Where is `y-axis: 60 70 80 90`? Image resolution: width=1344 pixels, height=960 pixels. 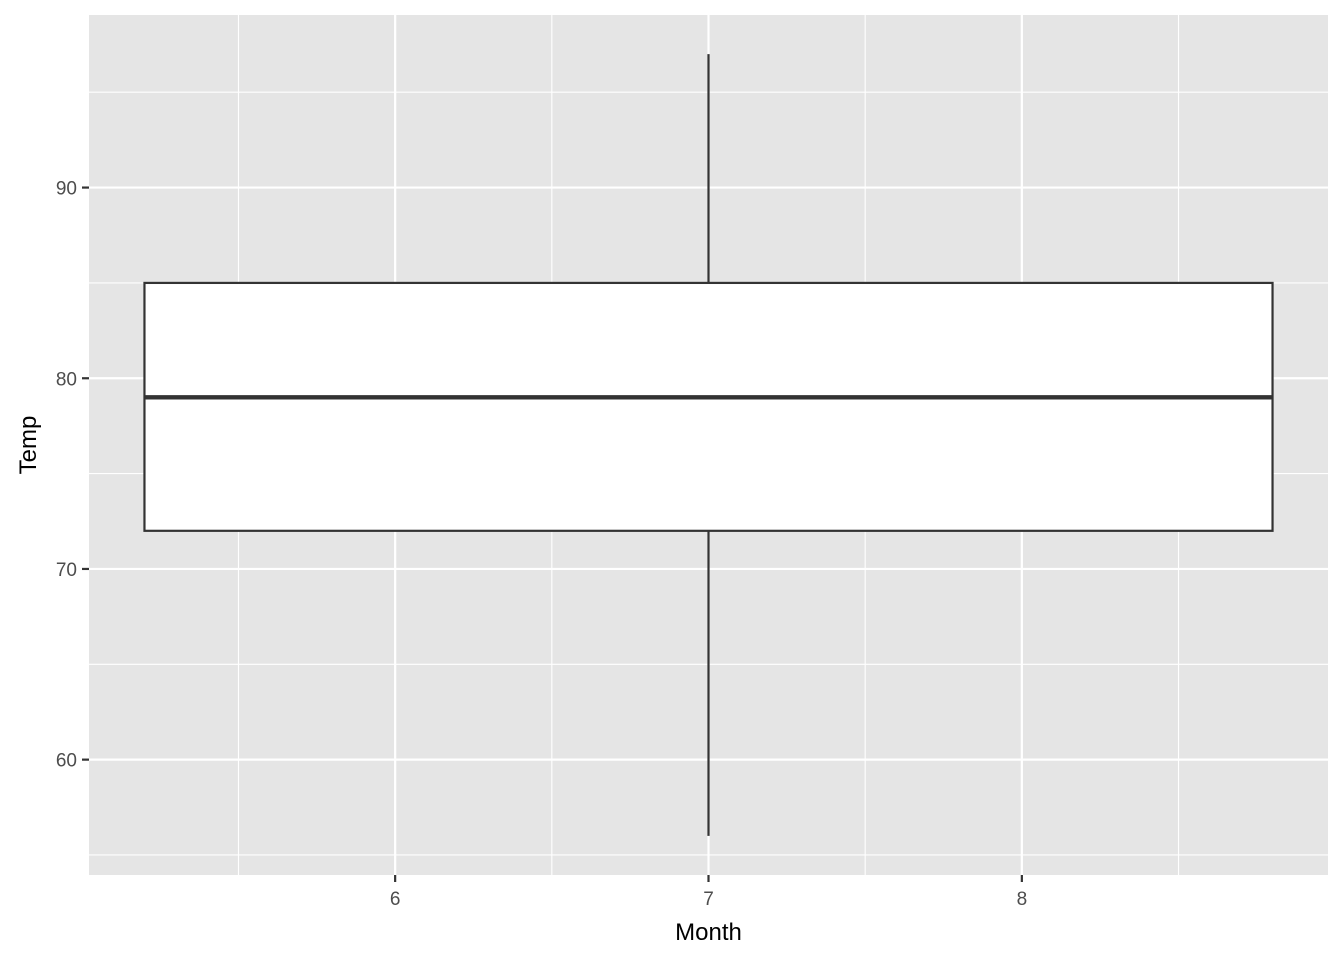 y-axis: 60 70 80 90 is located at coordinates (72, 475).